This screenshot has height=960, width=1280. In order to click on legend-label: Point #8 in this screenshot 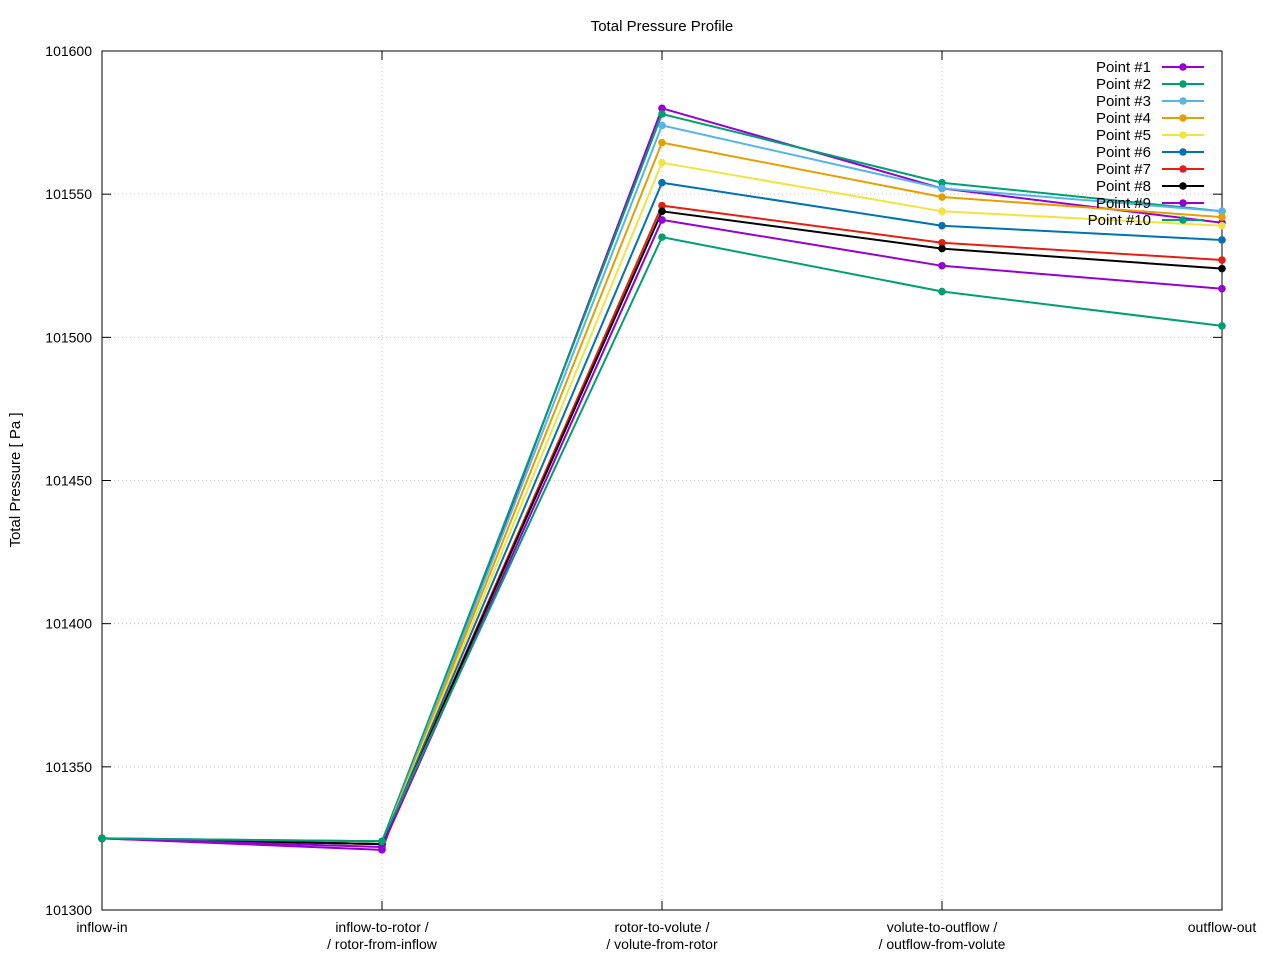, I will do `click(1123, 186)`.